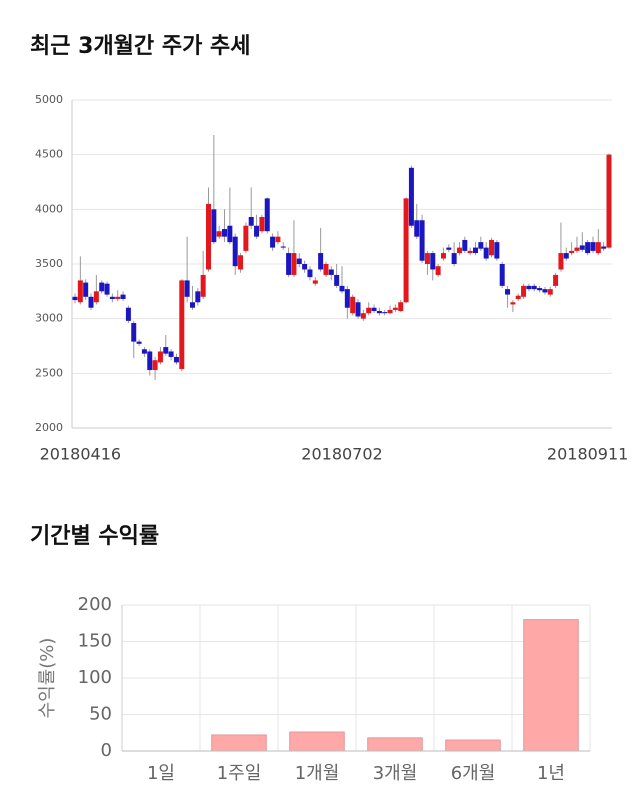 The image size is (640, 810). What do you see at coordinates (587, 454) in the screenshot?
I see `x-tick-label: 20180911` at bounding box center [587, 454].